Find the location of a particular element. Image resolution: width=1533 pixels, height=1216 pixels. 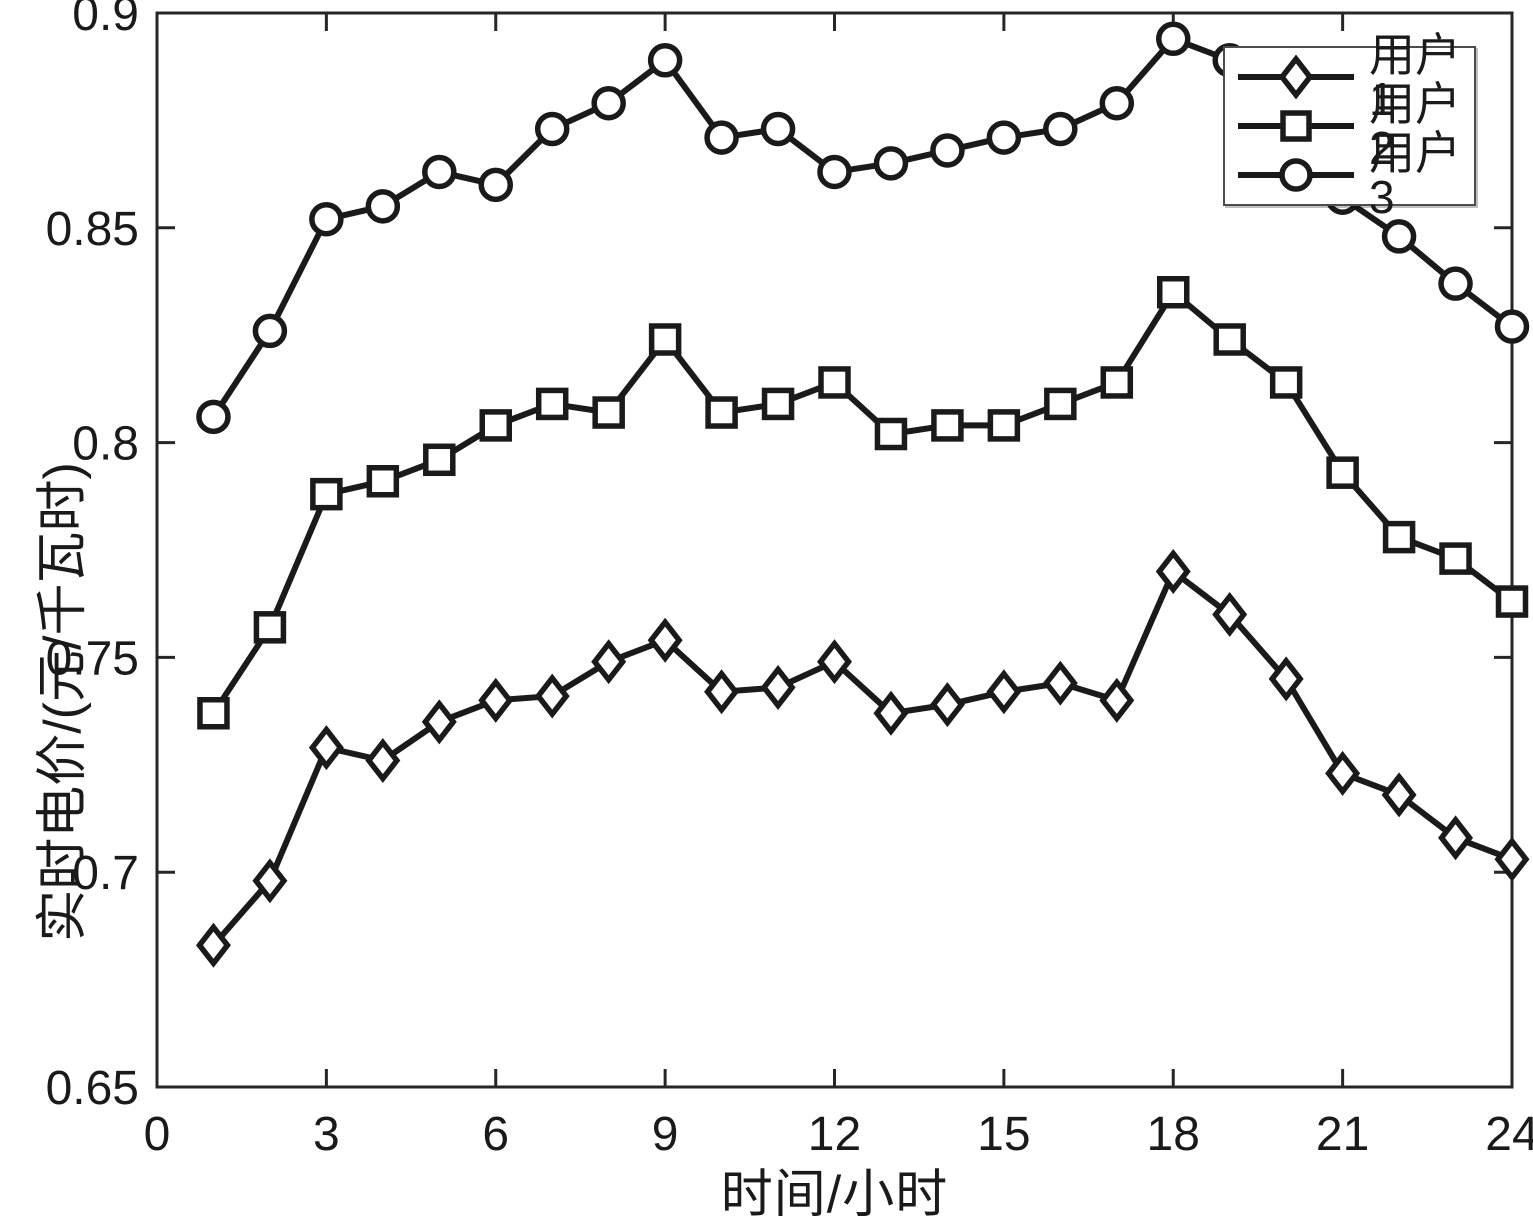

legend-item-label: 用户2 is located at coordinates (1415, 125).